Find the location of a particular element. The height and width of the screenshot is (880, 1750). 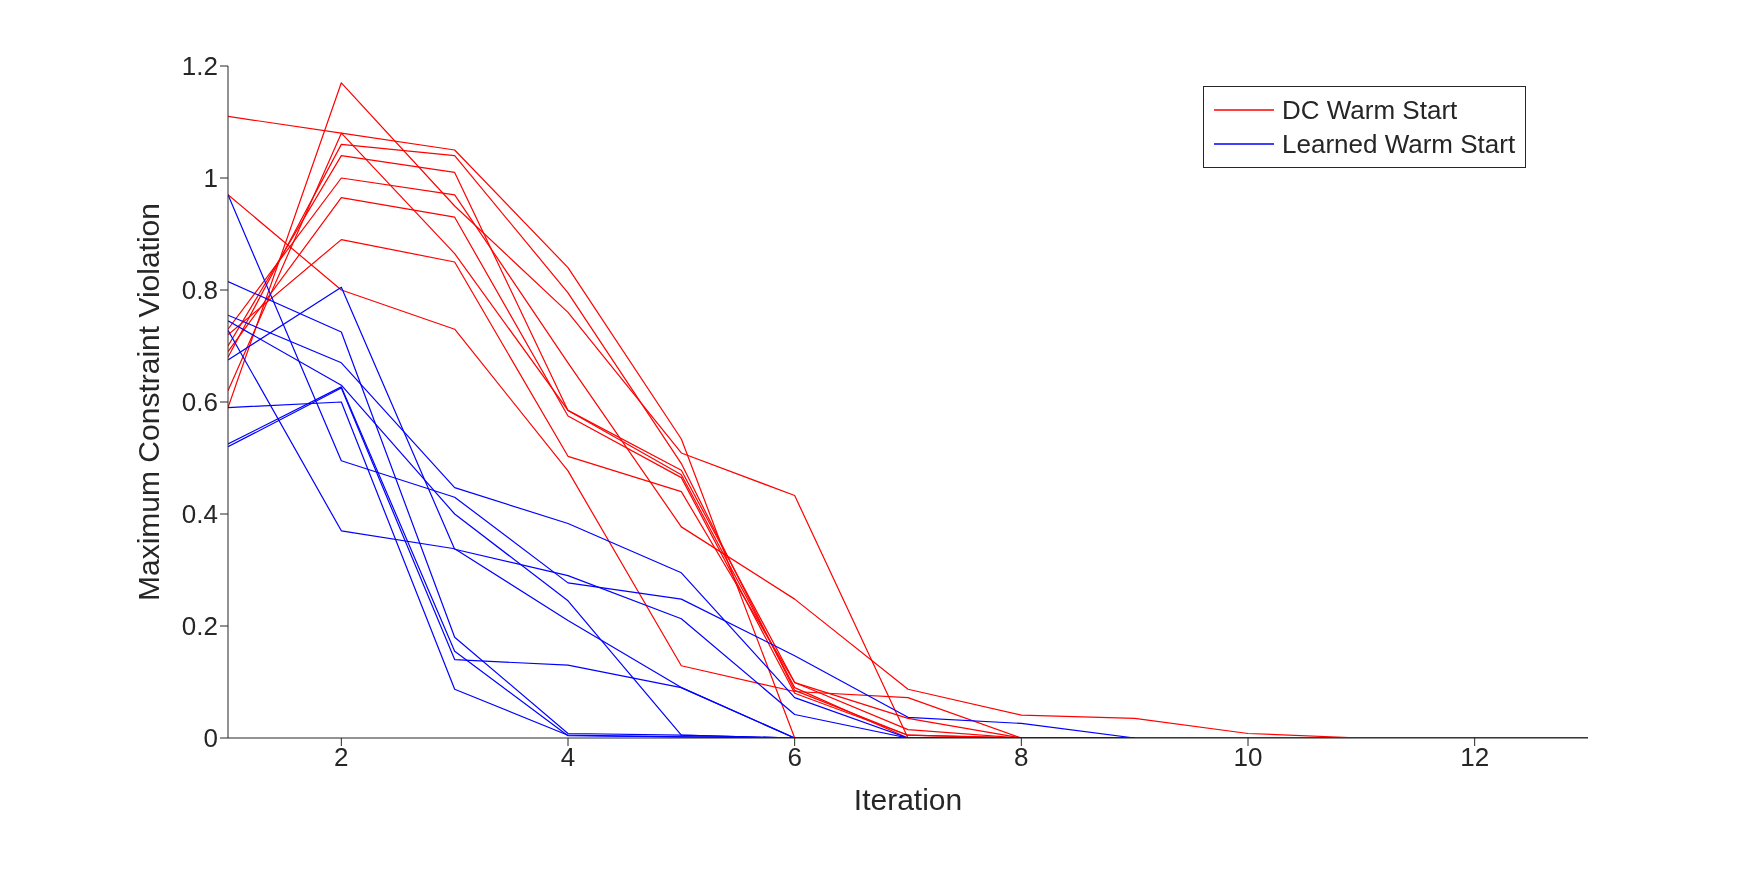

y-tick-label: 0.4 is located at coordinates (199, 514).